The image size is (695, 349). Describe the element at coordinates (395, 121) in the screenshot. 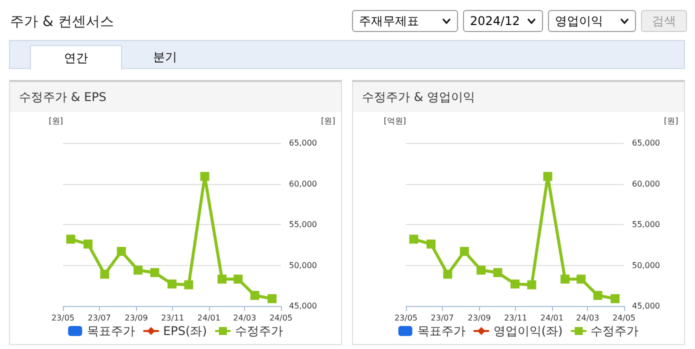

I see `y-axis-title: [억원]` at that location.